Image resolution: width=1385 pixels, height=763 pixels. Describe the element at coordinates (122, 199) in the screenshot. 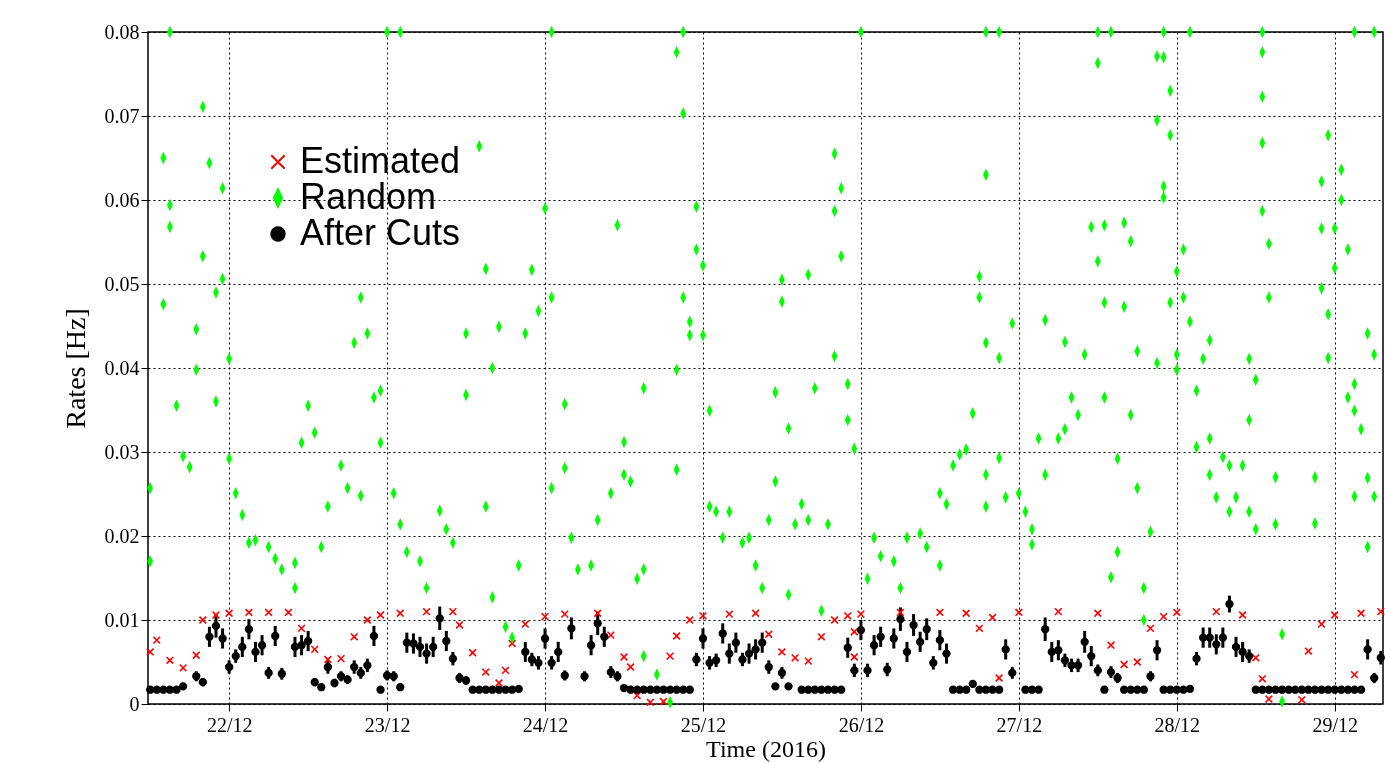

I see `y-tick-label: 0.06` at that location.